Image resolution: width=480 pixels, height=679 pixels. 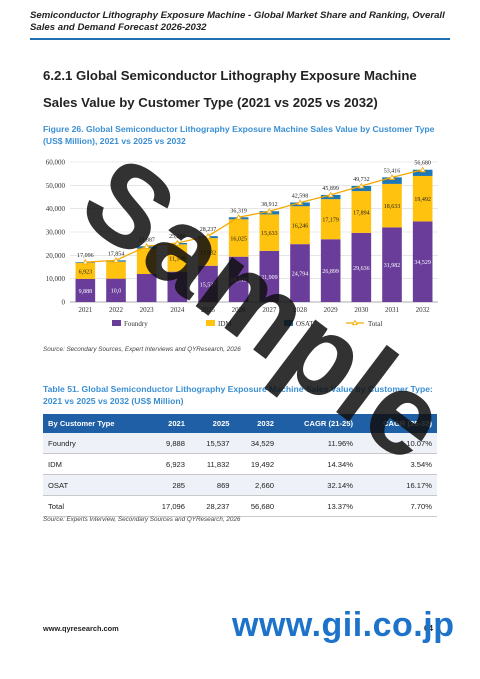 I want to click on x-tick-label: 2026, so click(x=239, y=310).